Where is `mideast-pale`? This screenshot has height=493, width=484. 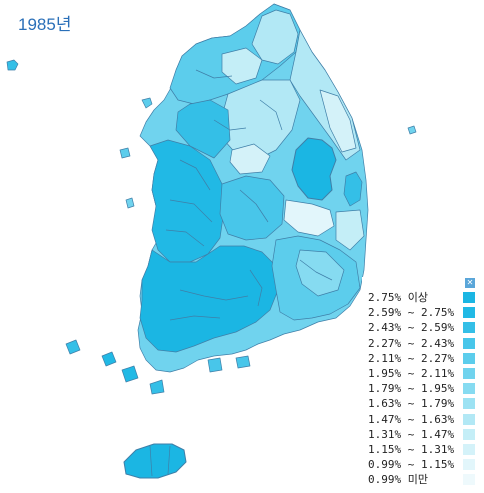
mideast-pale is located at coordinates (309, 218).